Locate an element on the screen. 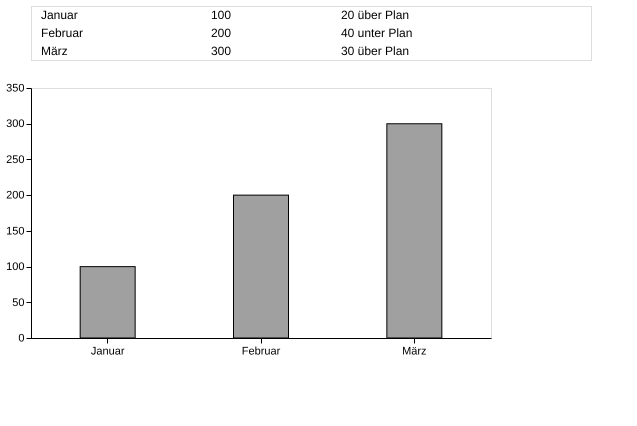 The width and height of the screenshot is (637, 426). text: 100 is located at coordinates (221, 15).